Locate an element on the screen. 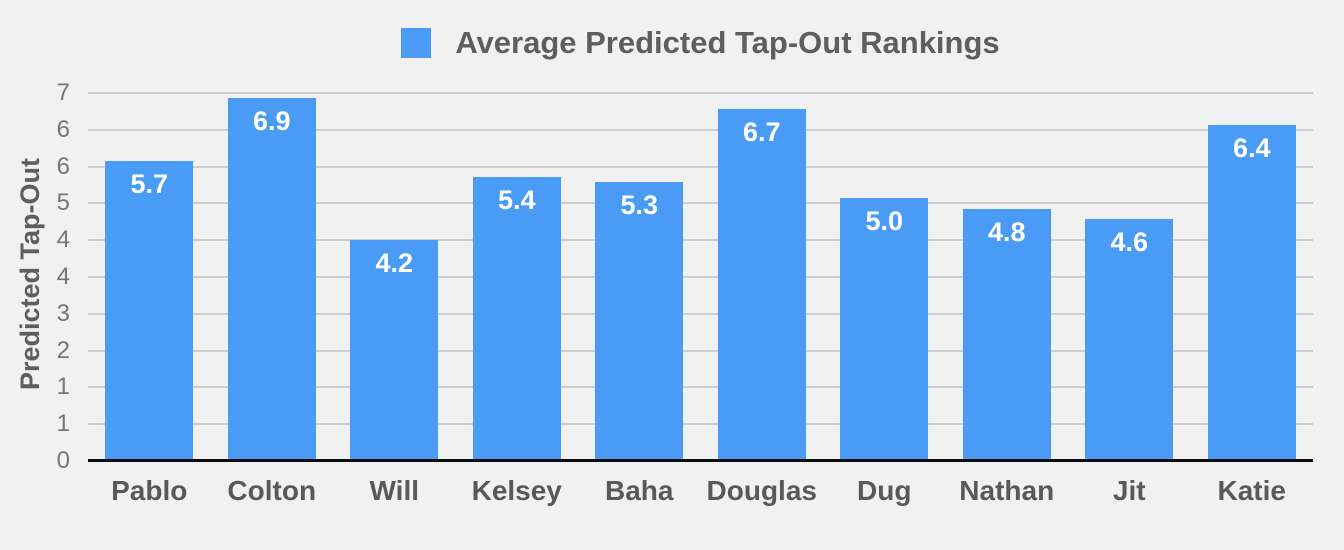  bar-colton: 6.9 is located at coordinates (271, 279).